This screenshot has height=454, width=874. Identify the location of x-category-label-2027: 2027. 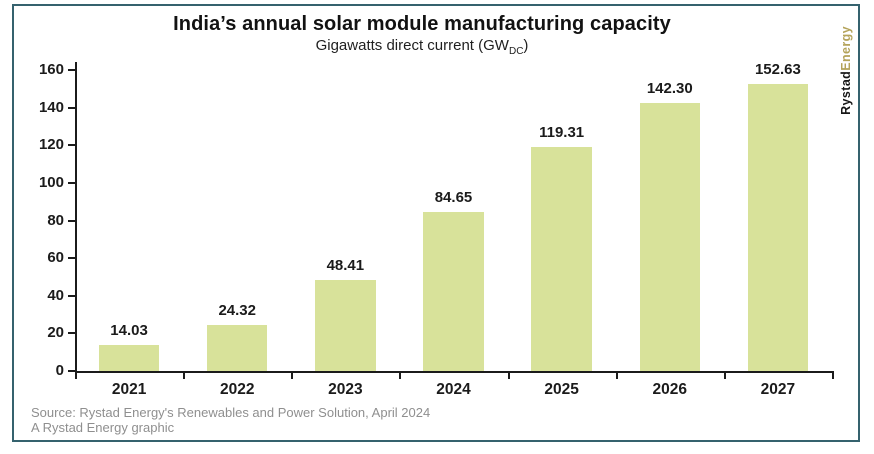
(778, 389).